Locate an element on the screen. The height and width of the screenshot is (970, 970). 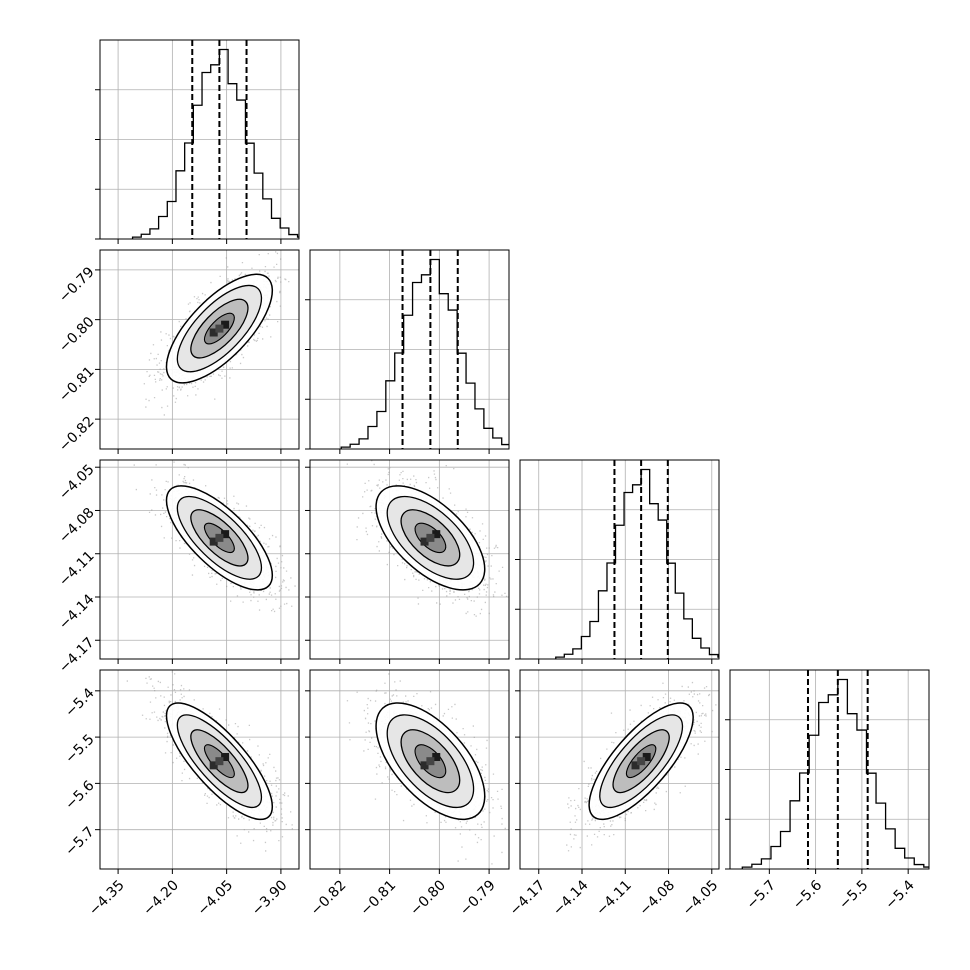
y-tick-label: −4.14 is located at coordinates (77, 612).